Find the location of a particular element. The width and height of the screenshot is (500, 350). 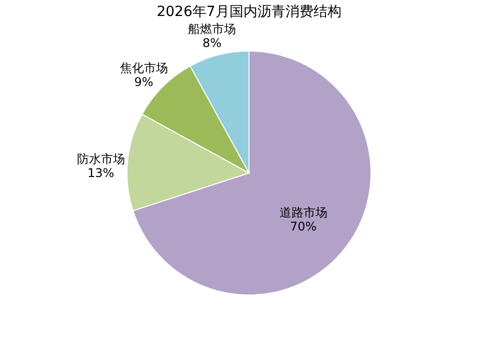

slice-label: 防水市场 is located at coordinates (100, 159).